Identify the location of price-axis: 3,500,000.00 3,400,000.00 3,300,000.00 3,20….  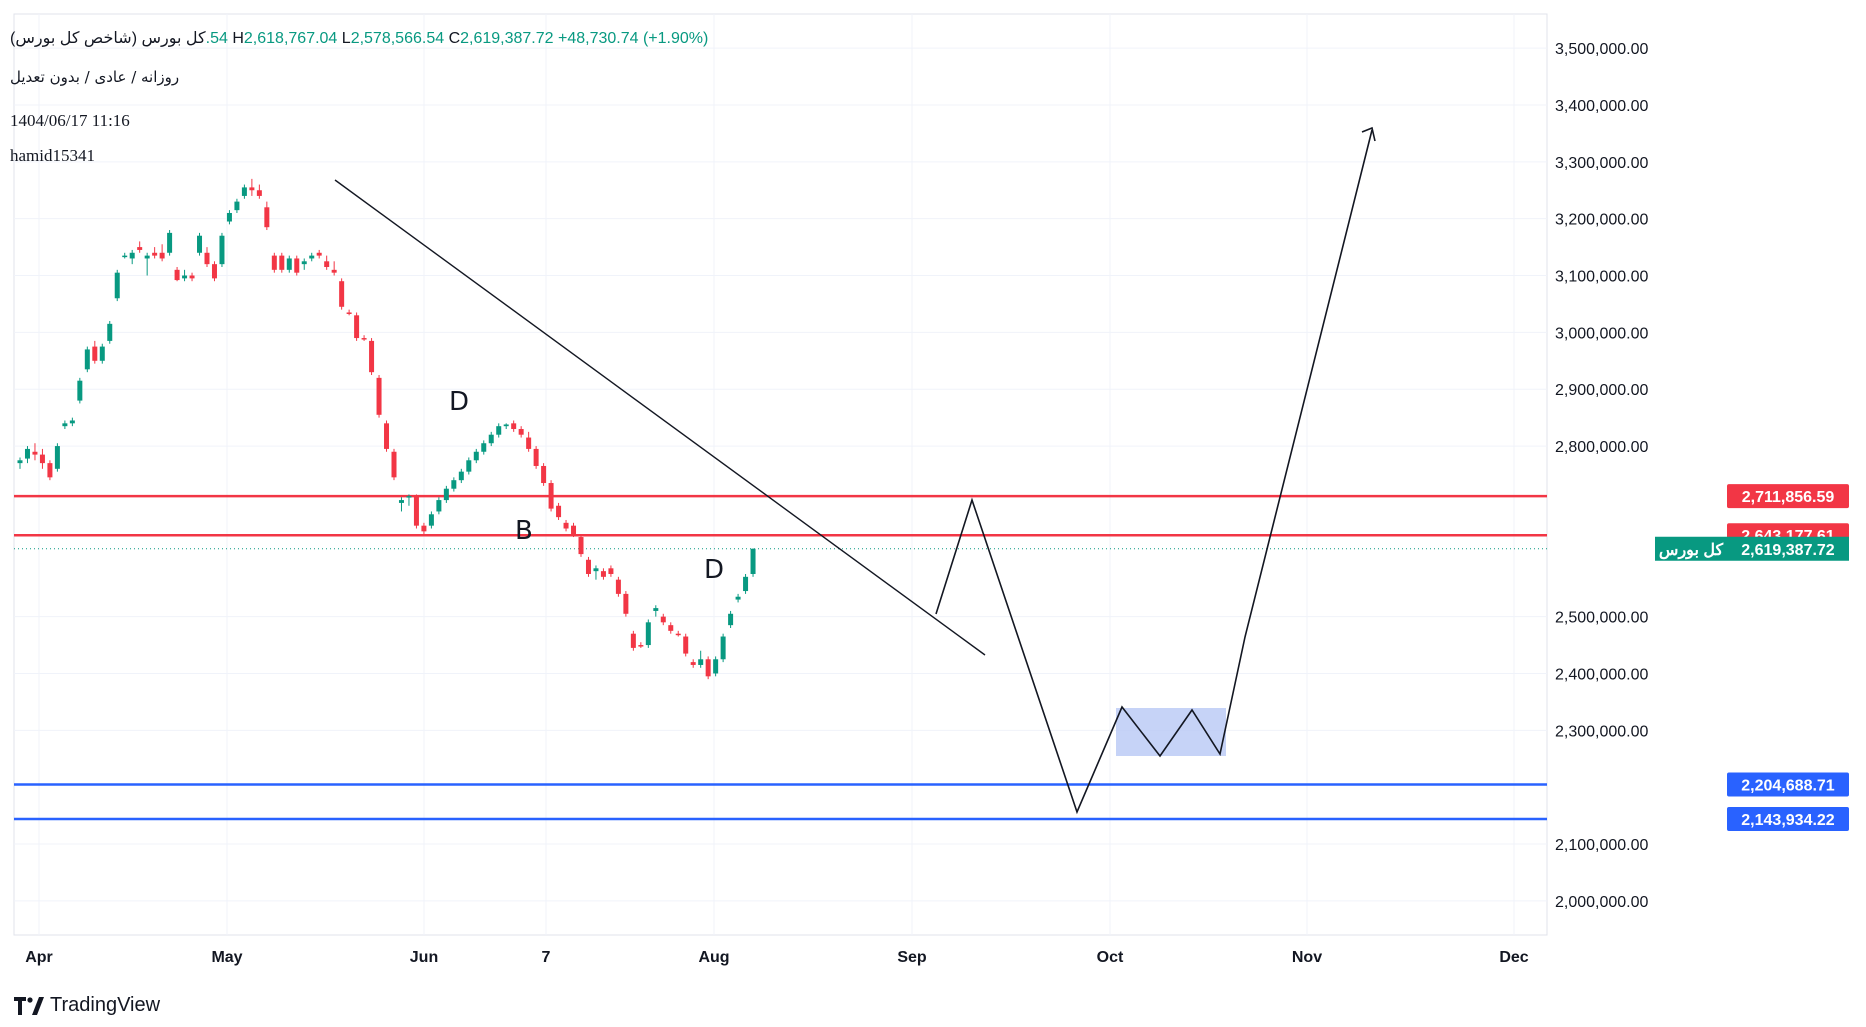
(1602, 476).